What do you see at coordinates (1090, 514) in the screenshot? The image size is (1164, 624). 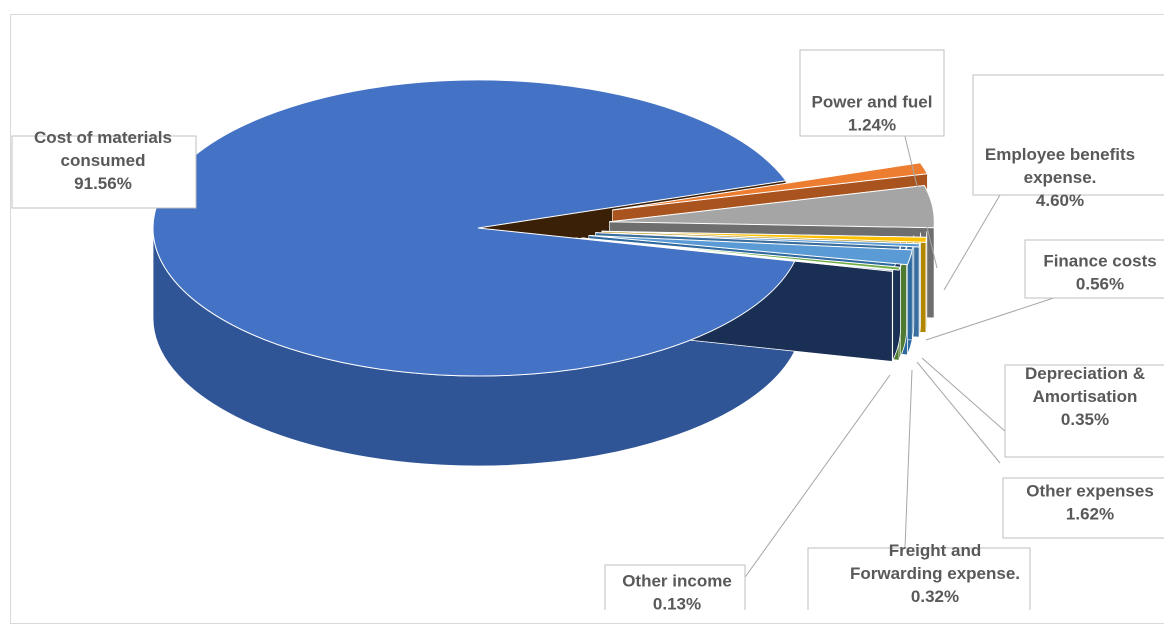 I see `label-line: 1.62%` at bounding box center [1090, 514].